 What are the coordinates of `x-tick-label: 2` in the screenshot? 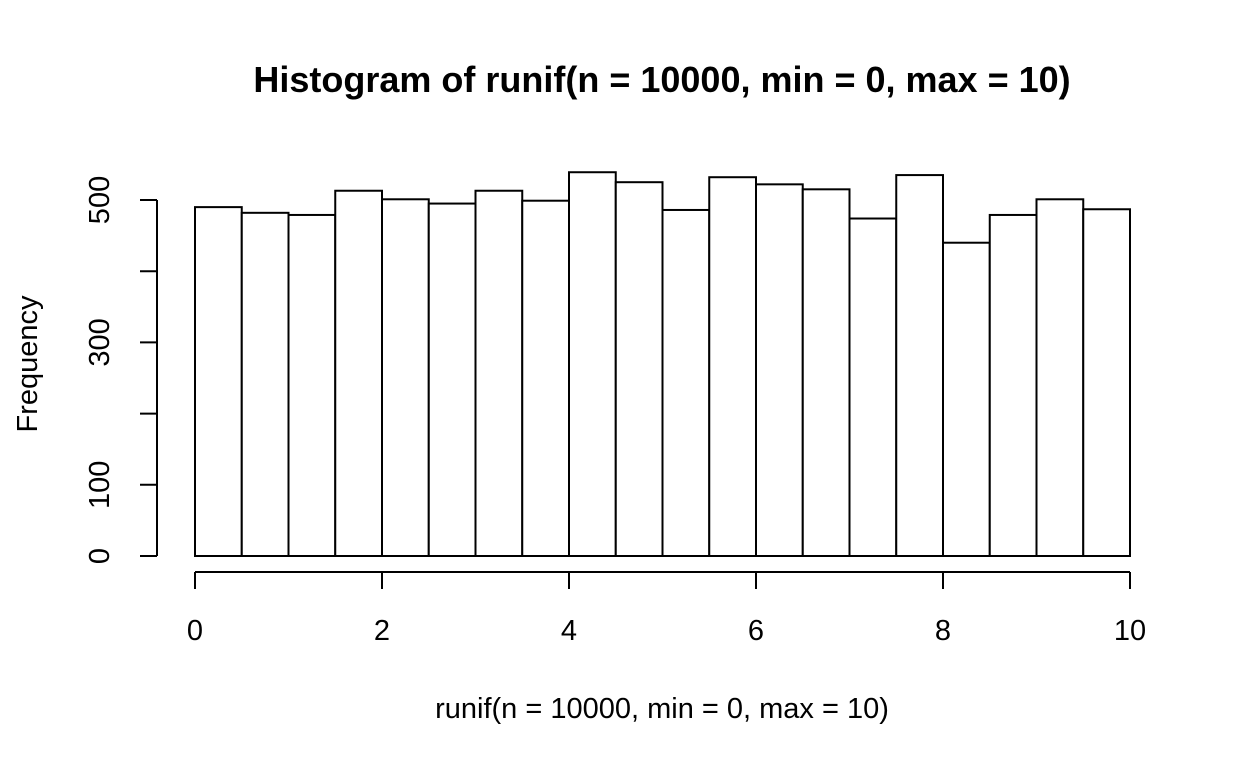 It's located at (382, 631).